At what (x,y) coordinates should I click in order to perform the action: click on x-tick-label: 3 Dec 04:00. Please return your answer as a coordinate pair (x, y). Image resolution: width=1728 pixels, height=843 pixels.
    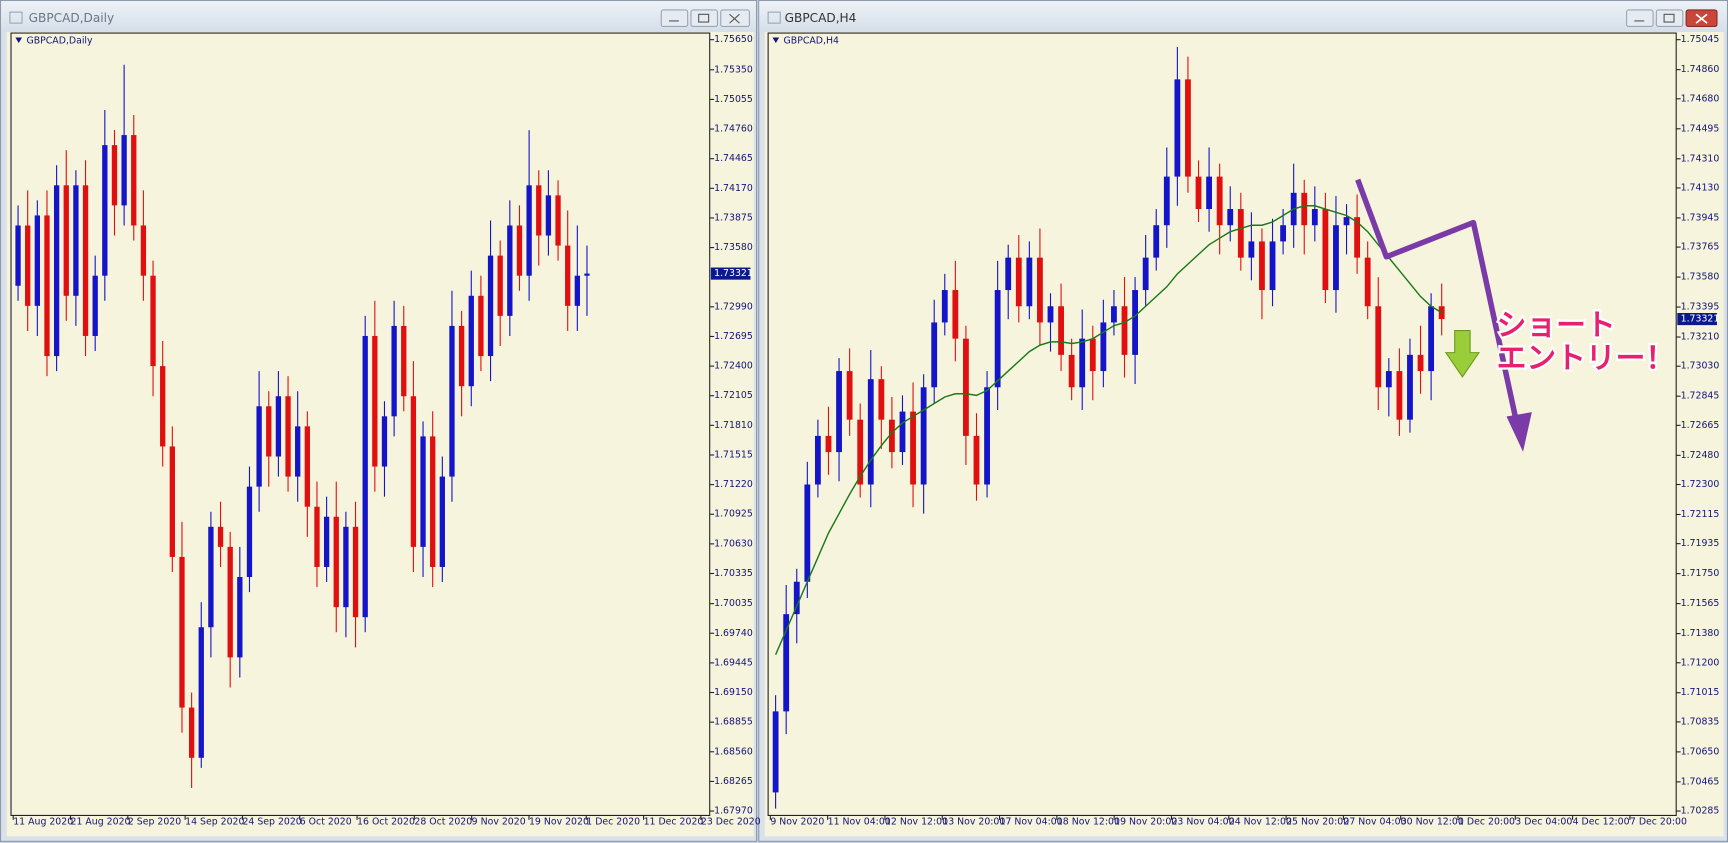
    Looking at the image, I should click on (1543, 822).